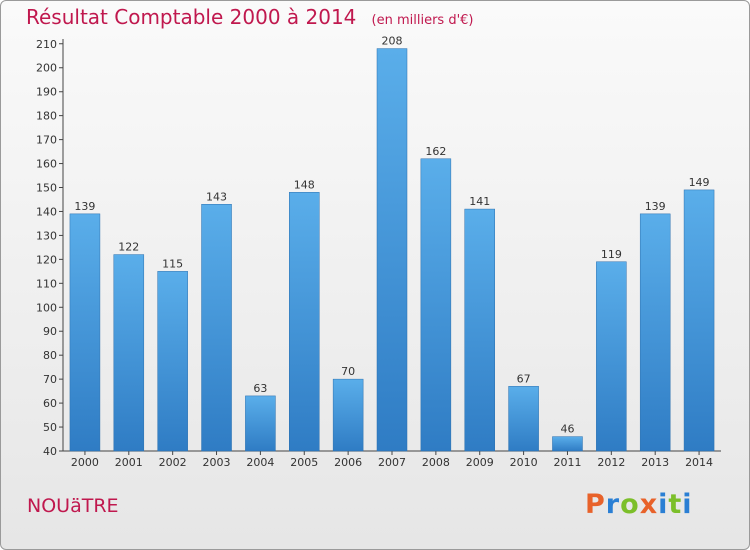  I want to click on chart-subtitle: (en milliers d'€), so click(422, 20).